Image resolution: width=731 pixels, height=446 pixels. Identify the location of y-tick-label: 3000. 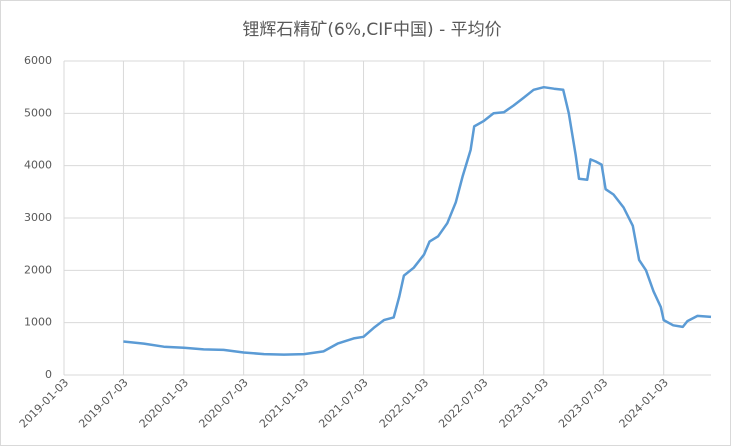
(38, 217).